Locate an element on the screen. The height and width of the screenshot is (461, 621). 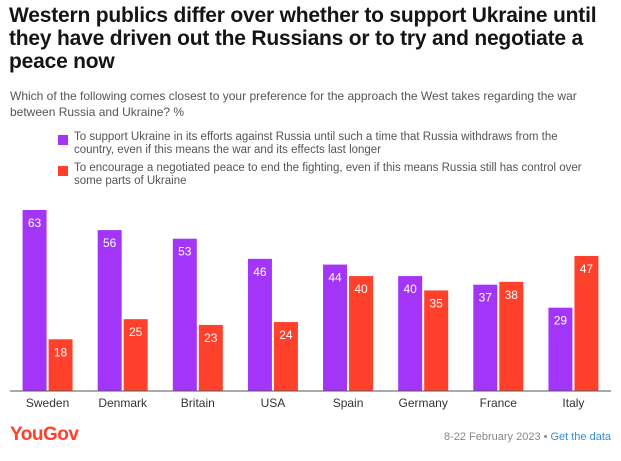
data-label-negotiate-britain: 23 is located at coordinates (211, 338).